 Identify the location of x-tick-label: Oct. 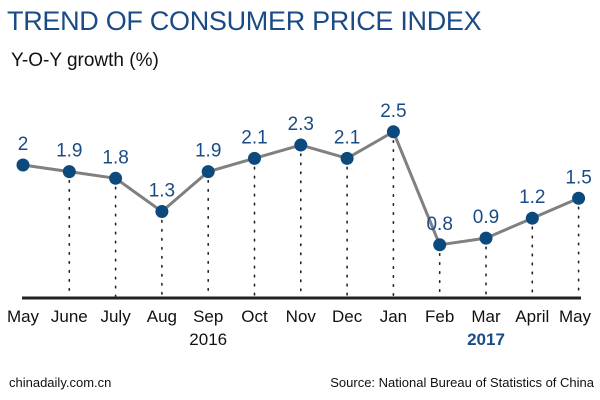
(254, 316).